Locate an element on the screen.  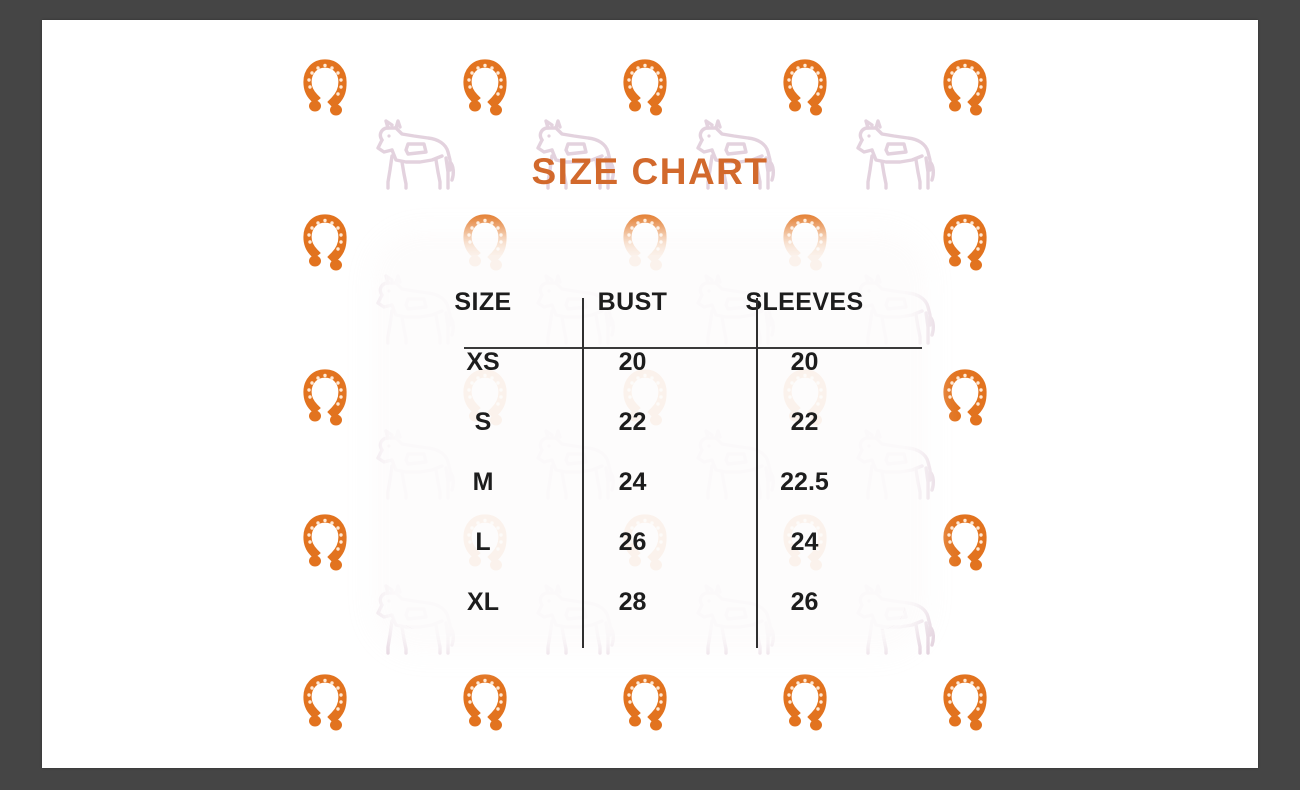
cell-sleeves: 22.5 is located at coordinates (804, 481).